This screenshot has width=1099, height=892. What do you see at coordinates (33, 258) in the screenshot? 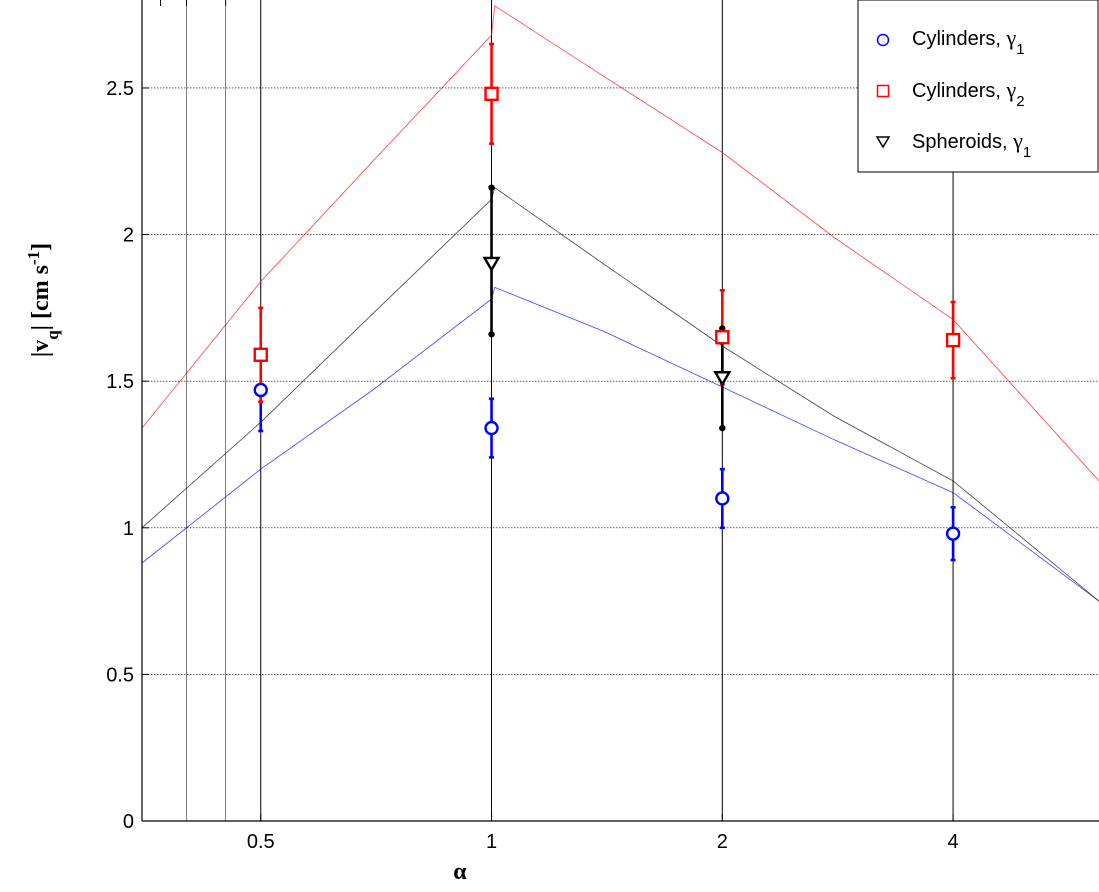
I see `y-axis-label-sup: -1` at bounding box center [33, 258].